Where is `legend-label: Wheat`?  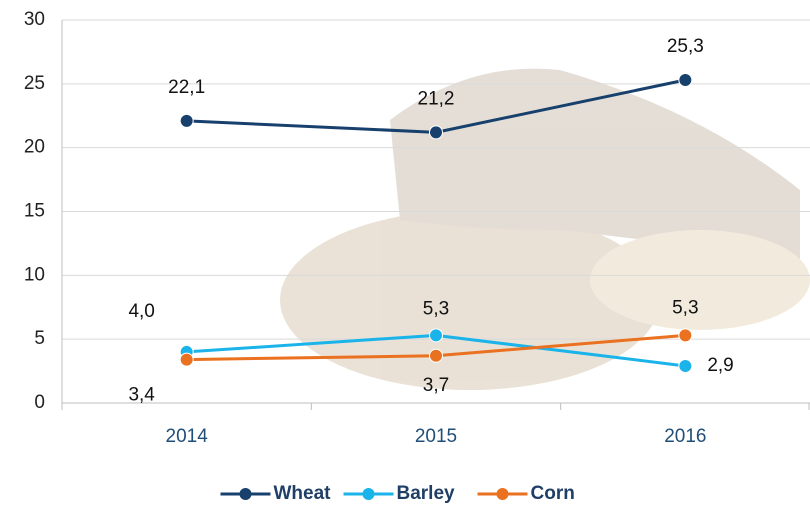 legend-label: Wheat is located at coordinates (303, 493).